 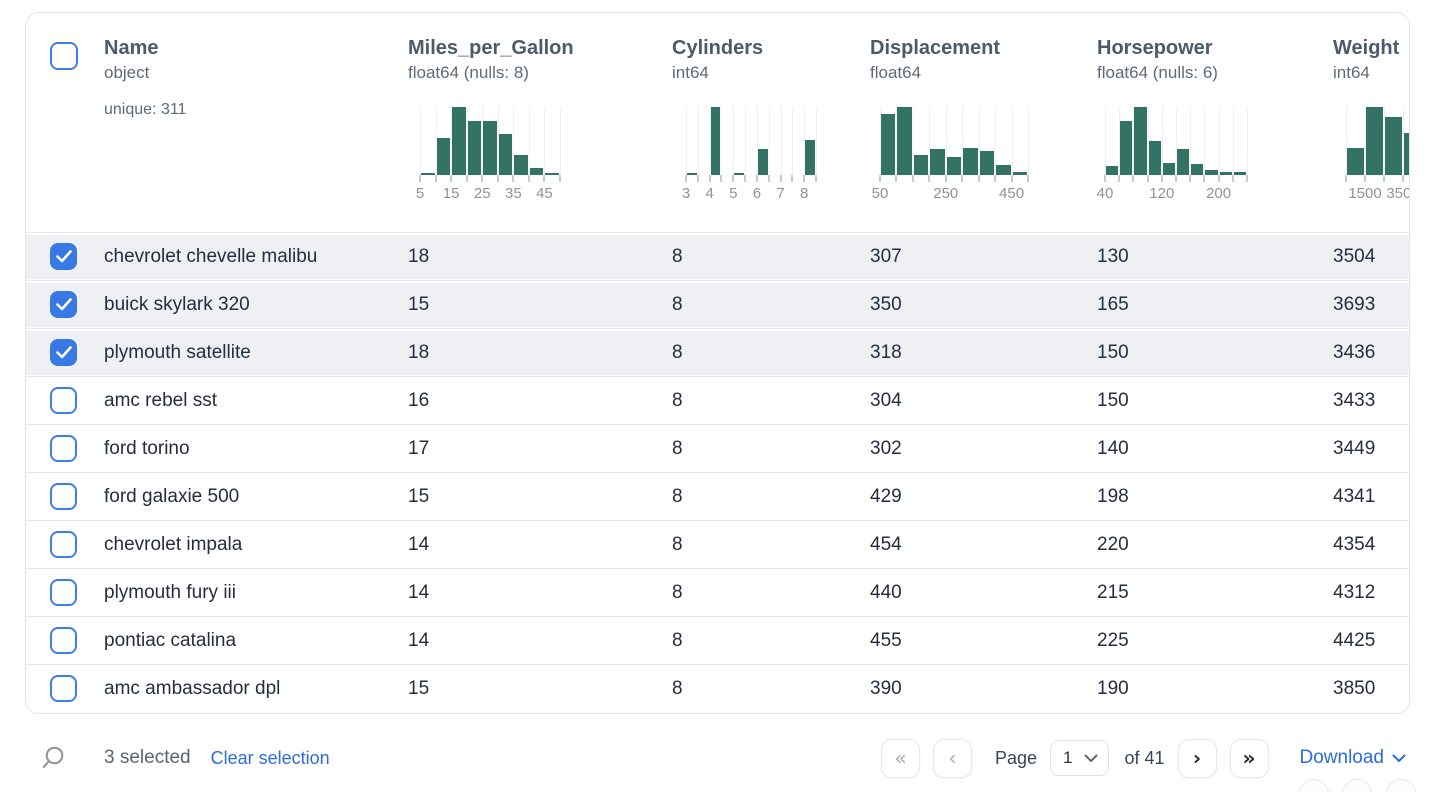 What do you see at coordinates (717, 496) in the screenshot?
I see `table-row: ford galaxie 500 15 8 429 198 4341` at bounding box center [717, 496].